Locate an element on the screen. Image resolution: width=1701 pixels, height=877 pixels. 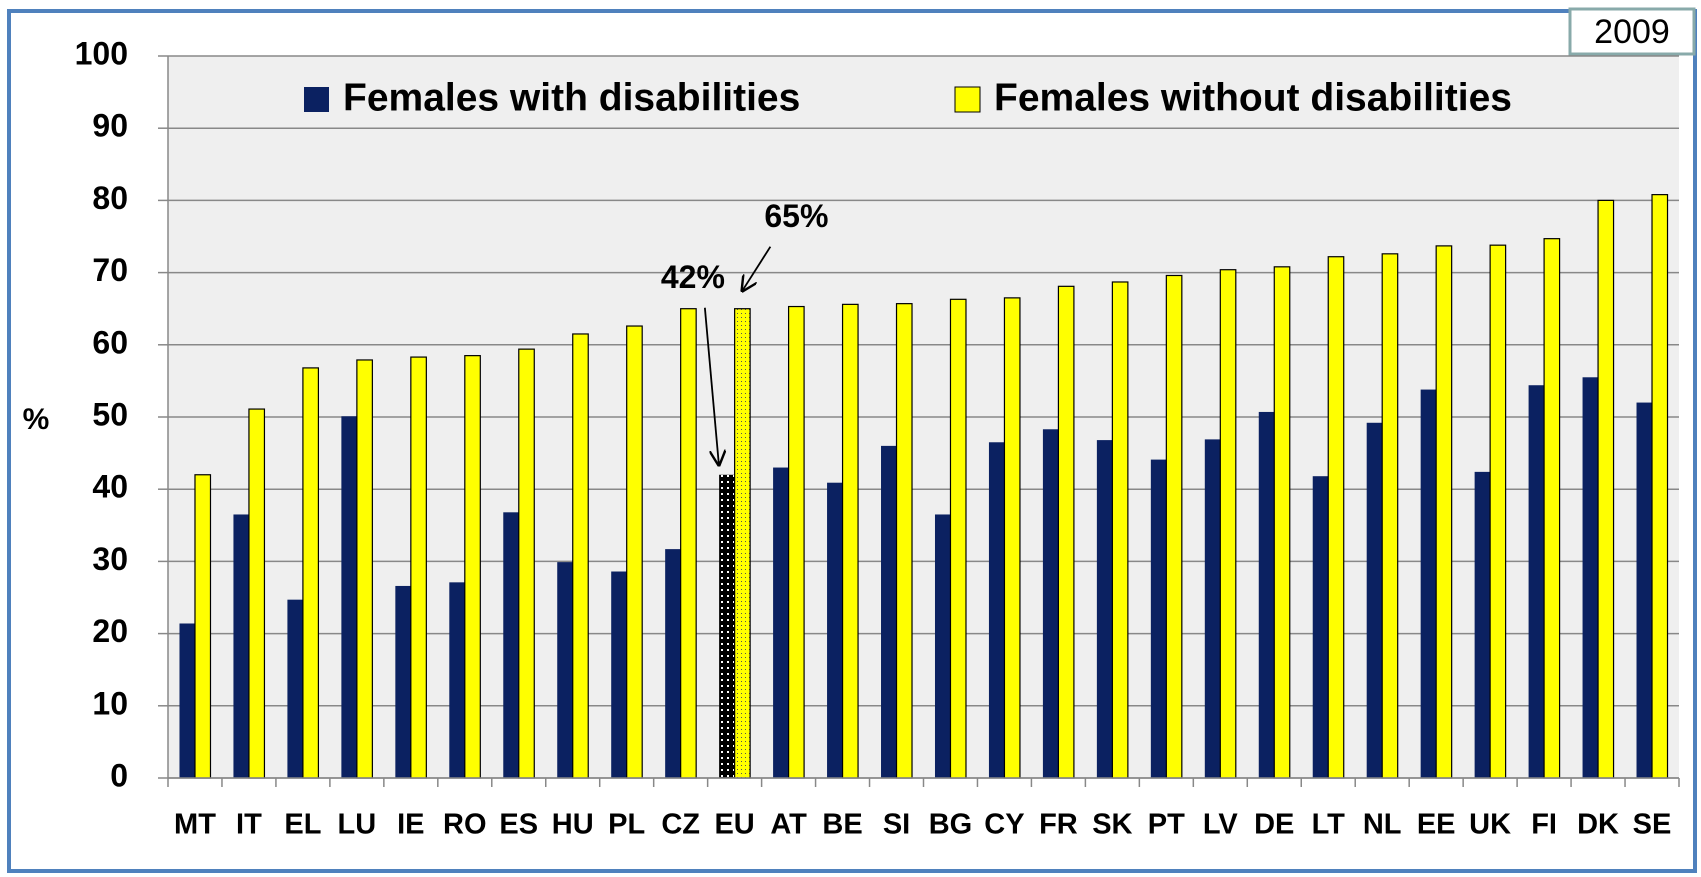
x-tick-label: ES is located at coordinates (518, 825).